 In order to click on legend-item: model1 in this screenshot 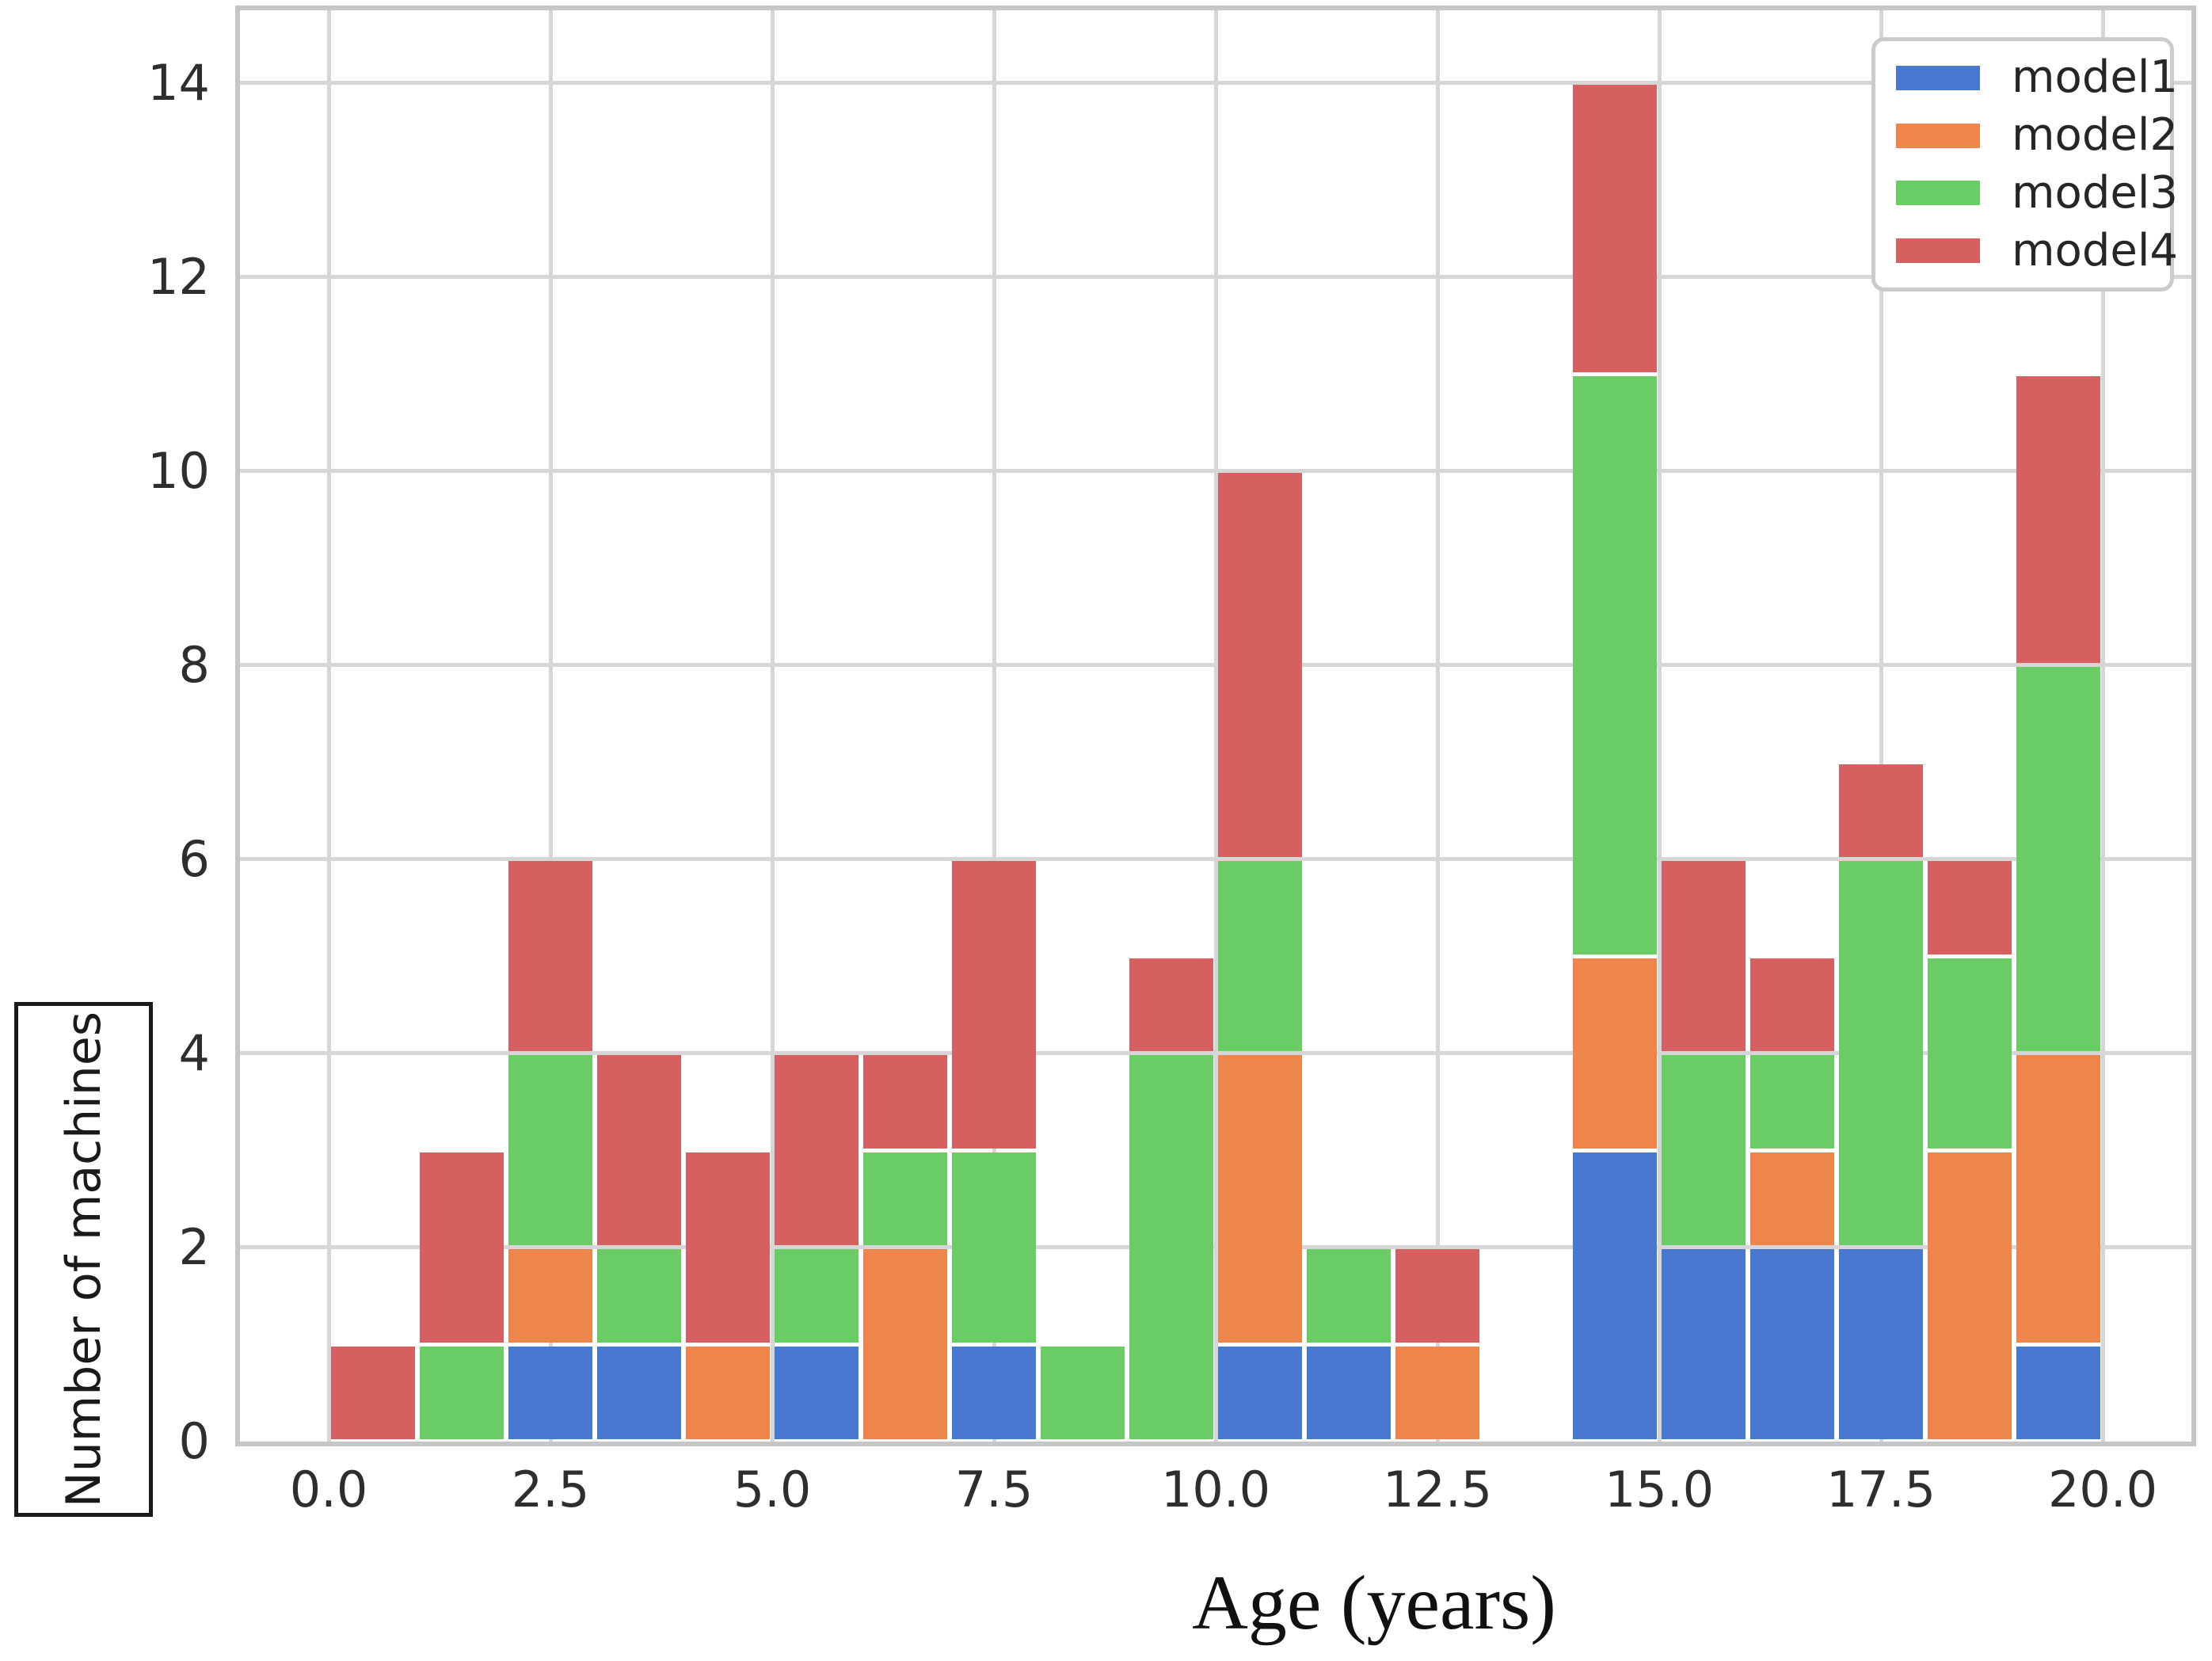, I will do `click(2037, 77)`.